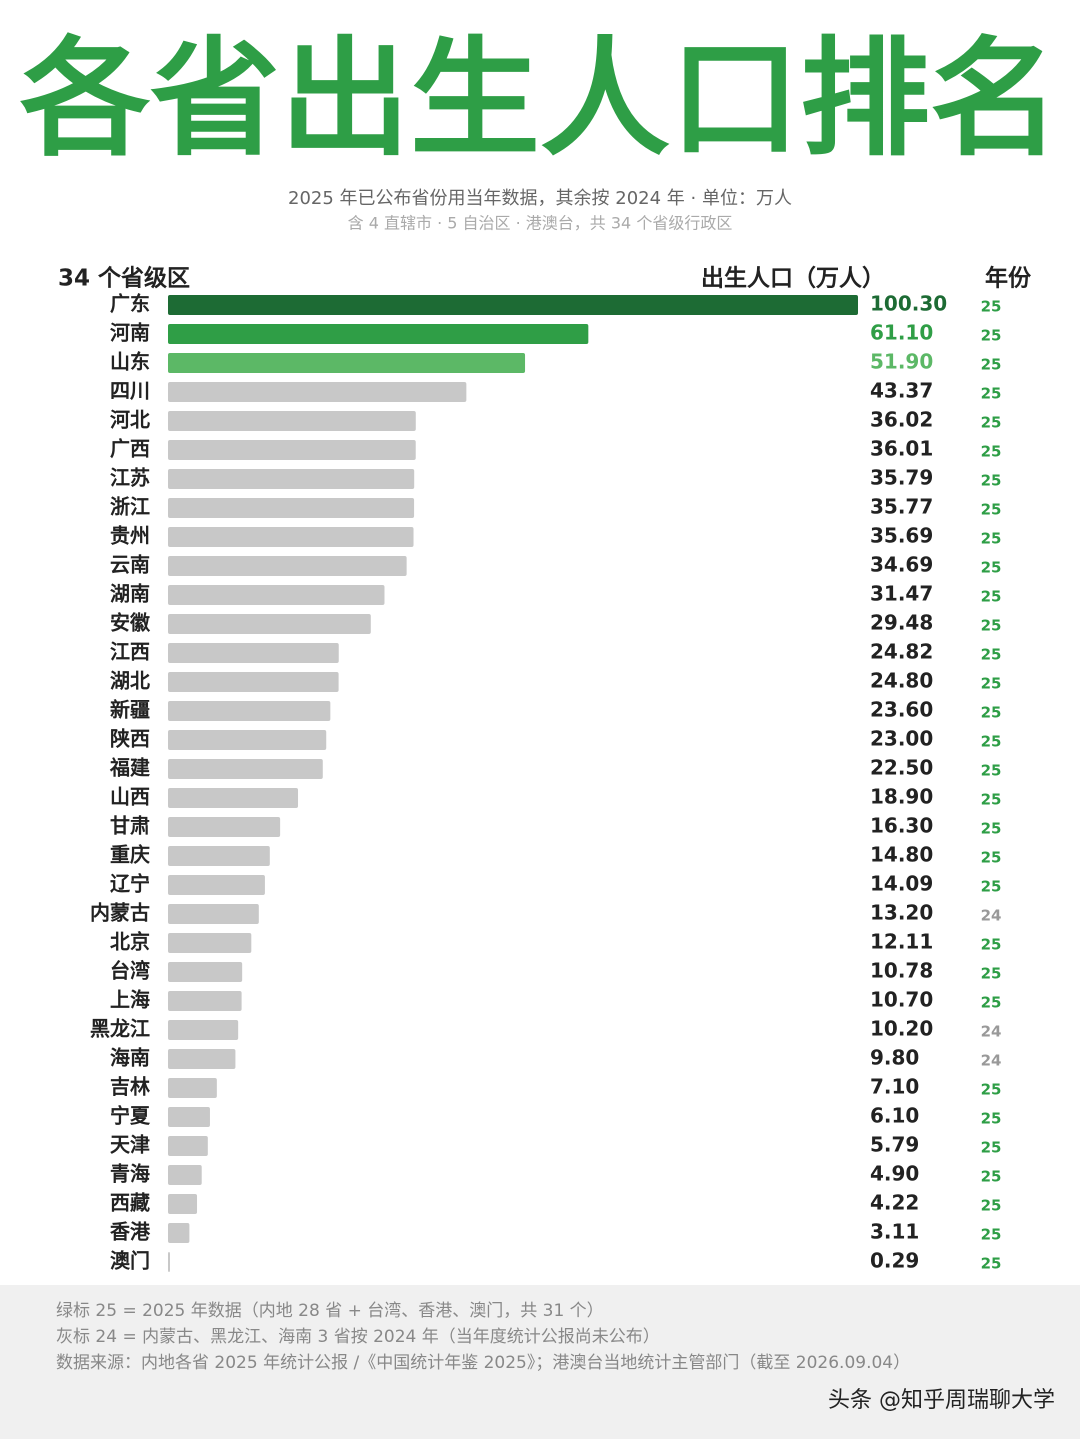  What do you see at coordinates (901, 536) in the screenshot?
I see `value-label: 35.69` at bounding box center [901, 536].